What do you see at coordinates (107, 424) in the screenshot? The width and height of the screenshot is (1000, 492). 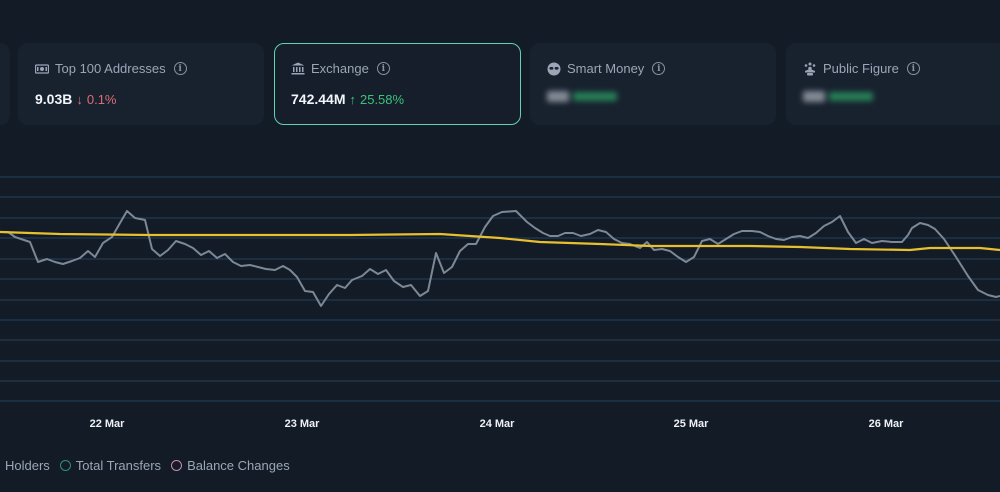 I see `x-axis-label: 22 Mar` at bounding box center [107, 424].